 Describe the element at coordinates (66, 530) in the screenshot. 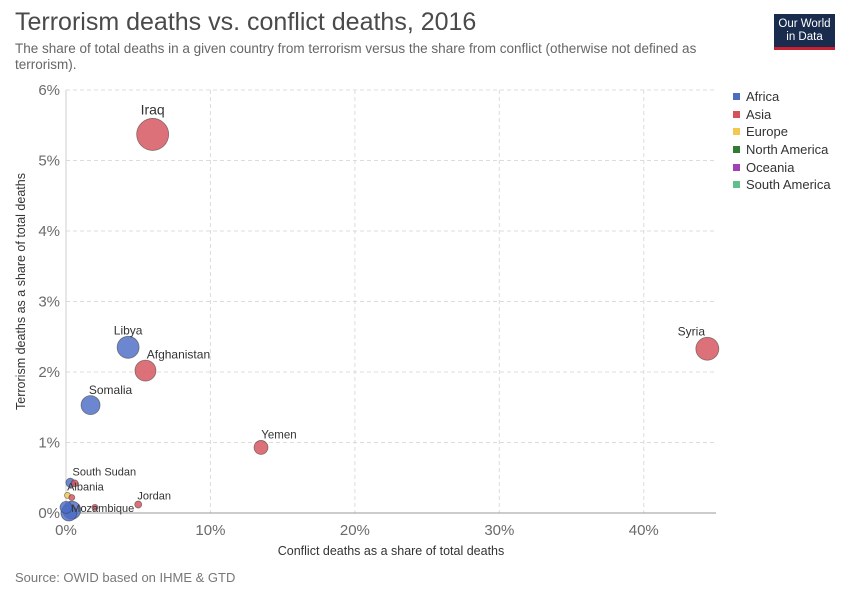

I see `x-tick-label: 0%` at that location.